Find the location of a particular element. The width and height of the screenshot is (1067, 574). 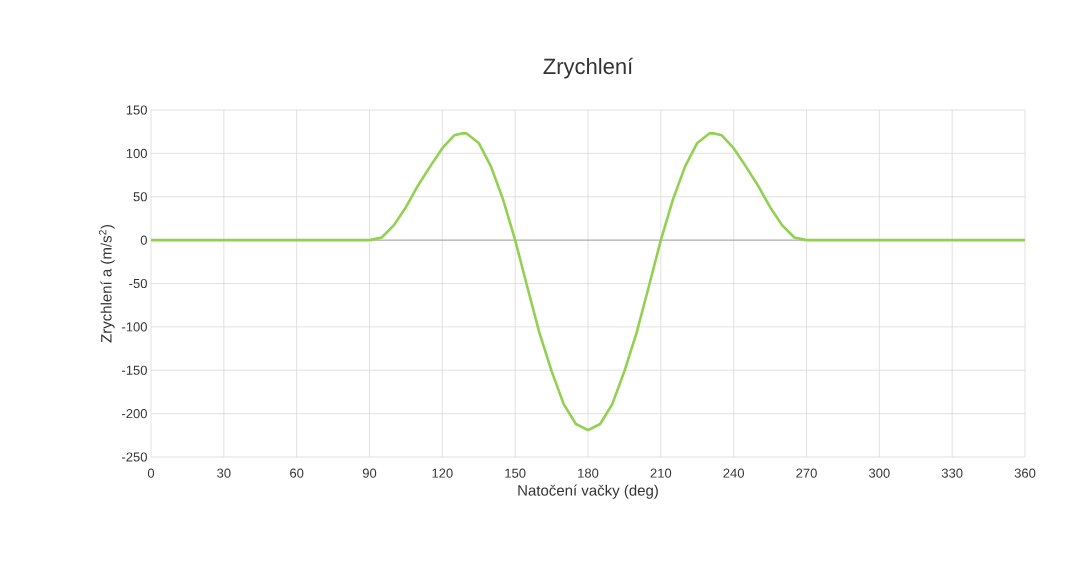

x-tick-label: 90 is located at coordinates (369, 473).